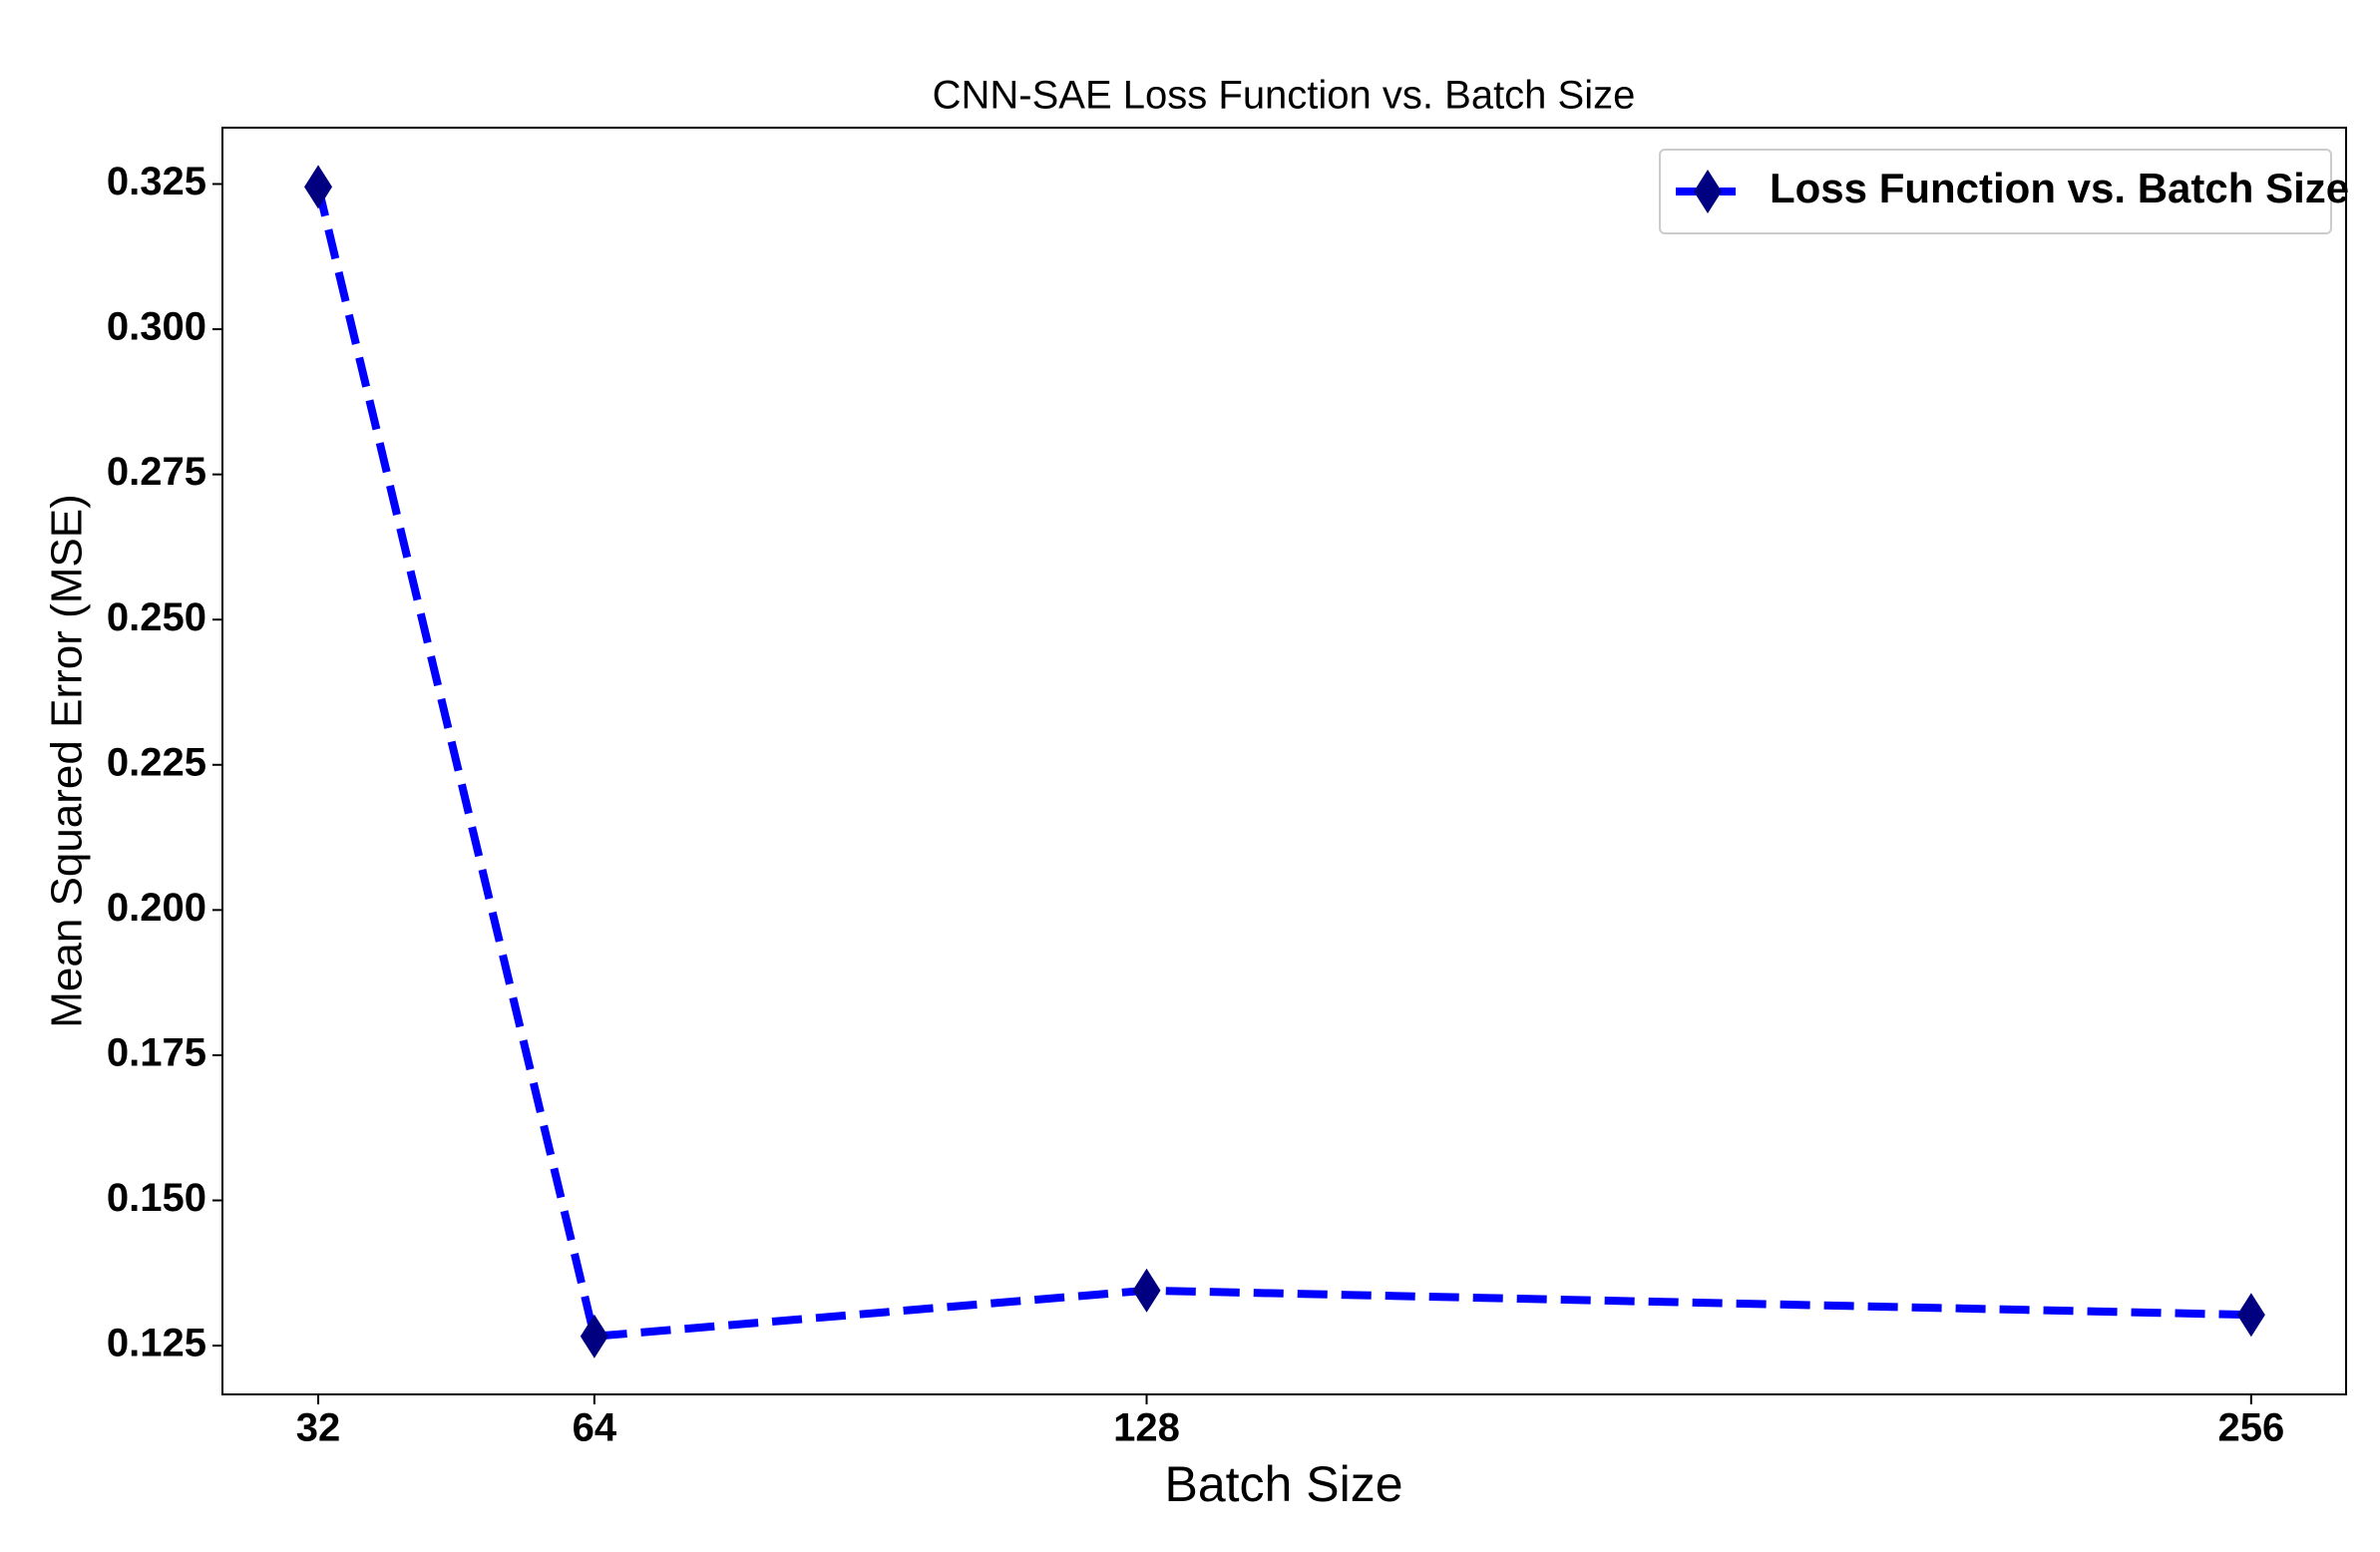  Describe the element at coordinates (2250, 1428) in the screenshot. I see `x-tick-label: 256` at that location.